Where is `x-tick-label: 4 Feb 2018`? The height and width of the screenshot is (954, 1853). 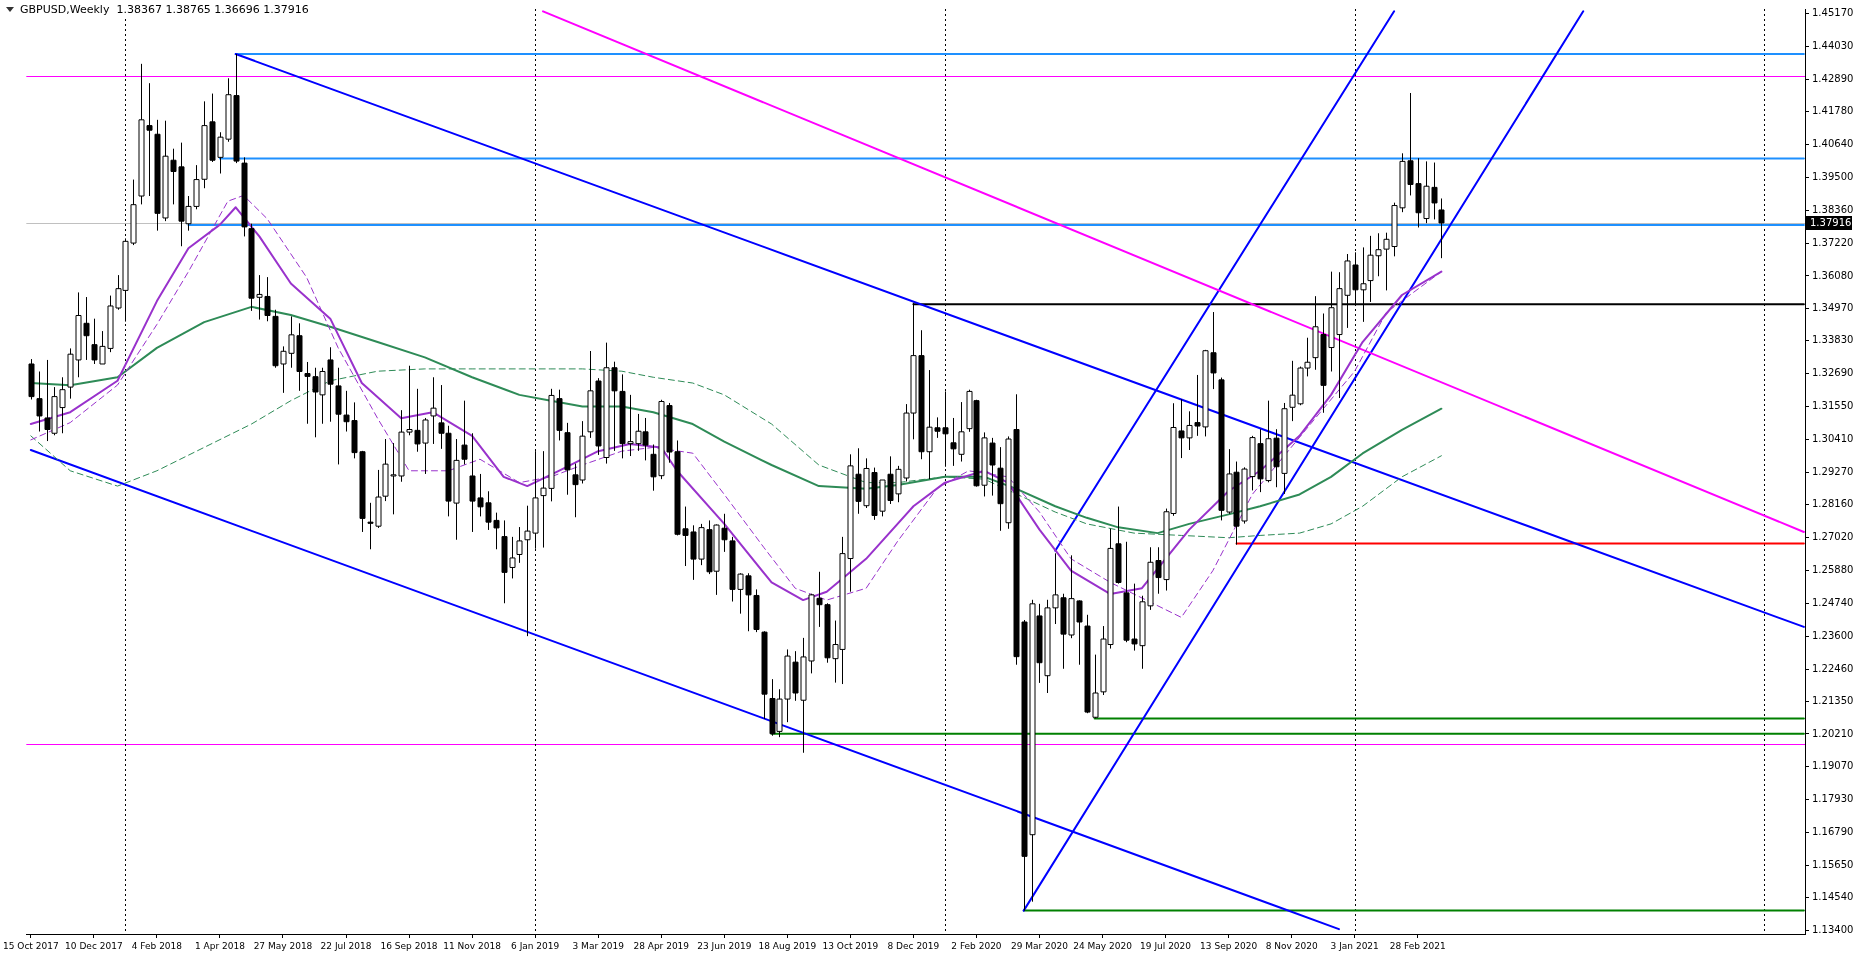 x-tick-label: 4 Feb 2018 is located at coordinates (157, 945).